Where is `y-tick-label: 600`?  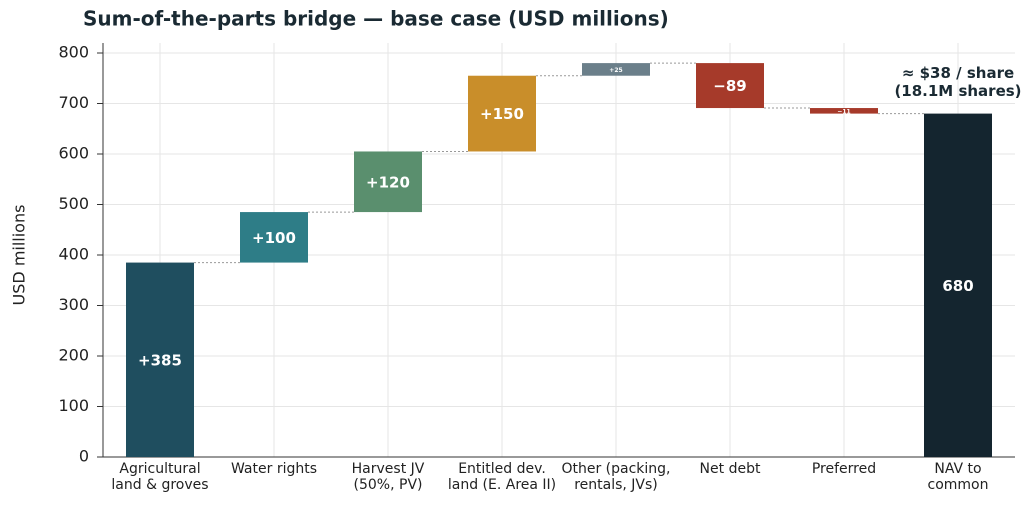
y-tick-label: 600 is located at coordinates (73, 153).